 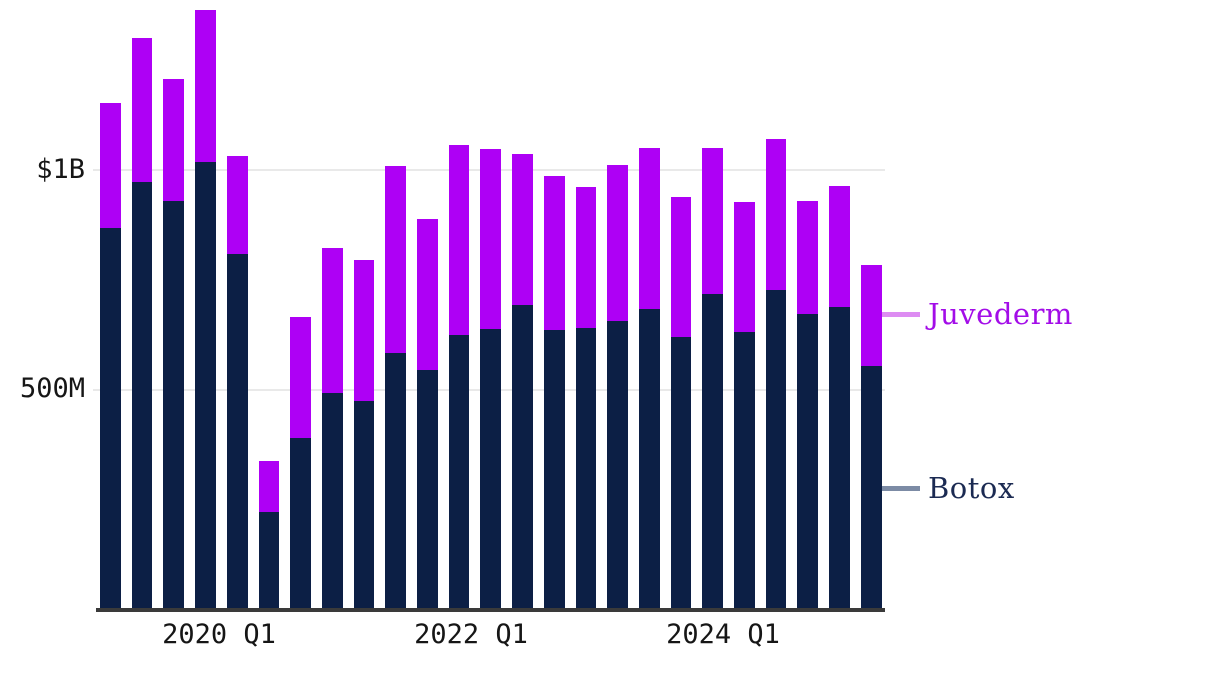 I want to click on x-axis-label-2024q1: 2024 Q1, so click(x=723, y=634).